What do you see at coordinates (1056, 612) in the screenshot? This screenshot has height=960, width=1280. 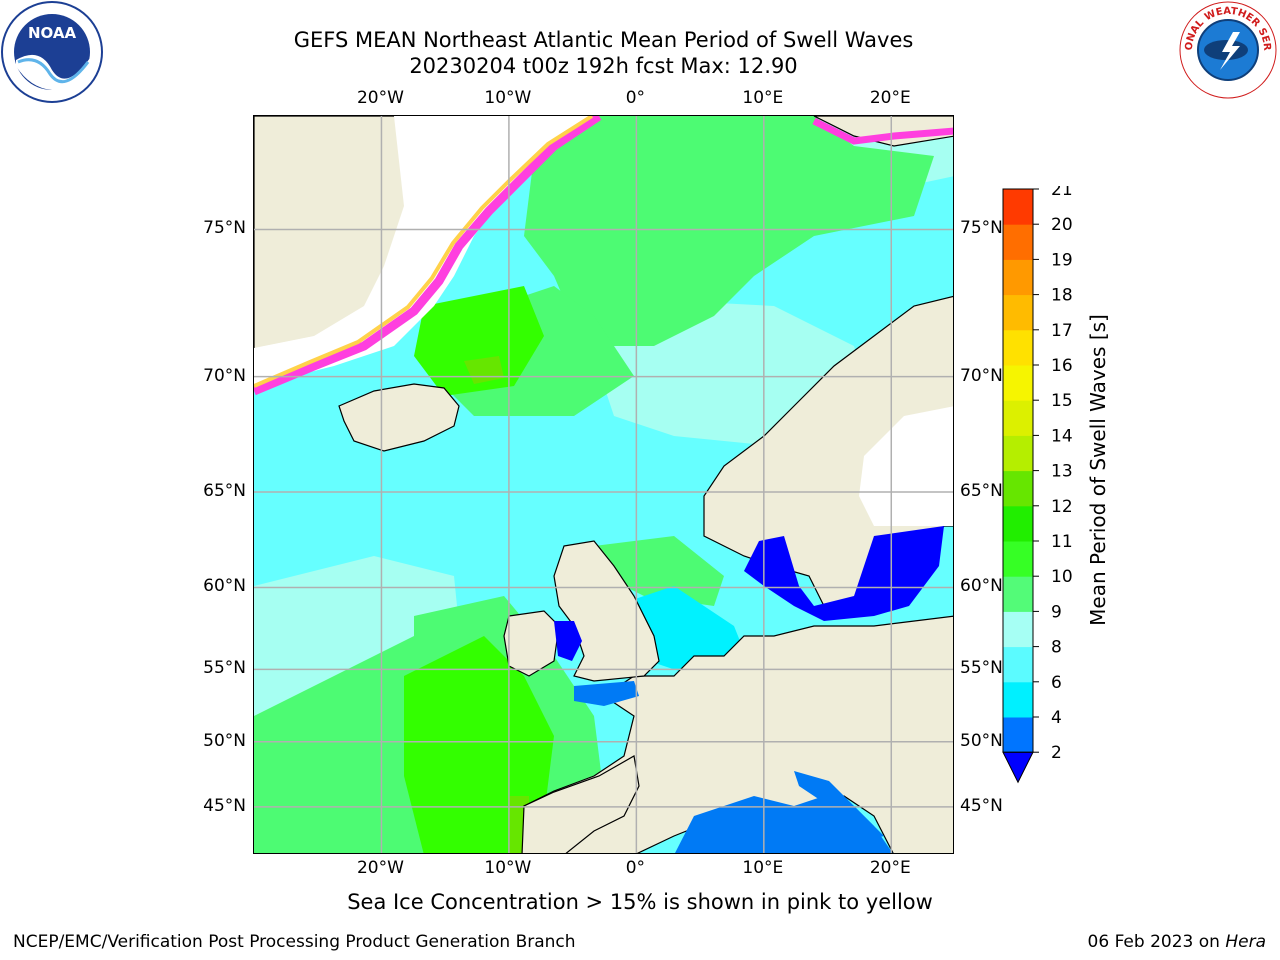 I see `colorbar-tick-label: 9` at bounding box center [1056, 612].